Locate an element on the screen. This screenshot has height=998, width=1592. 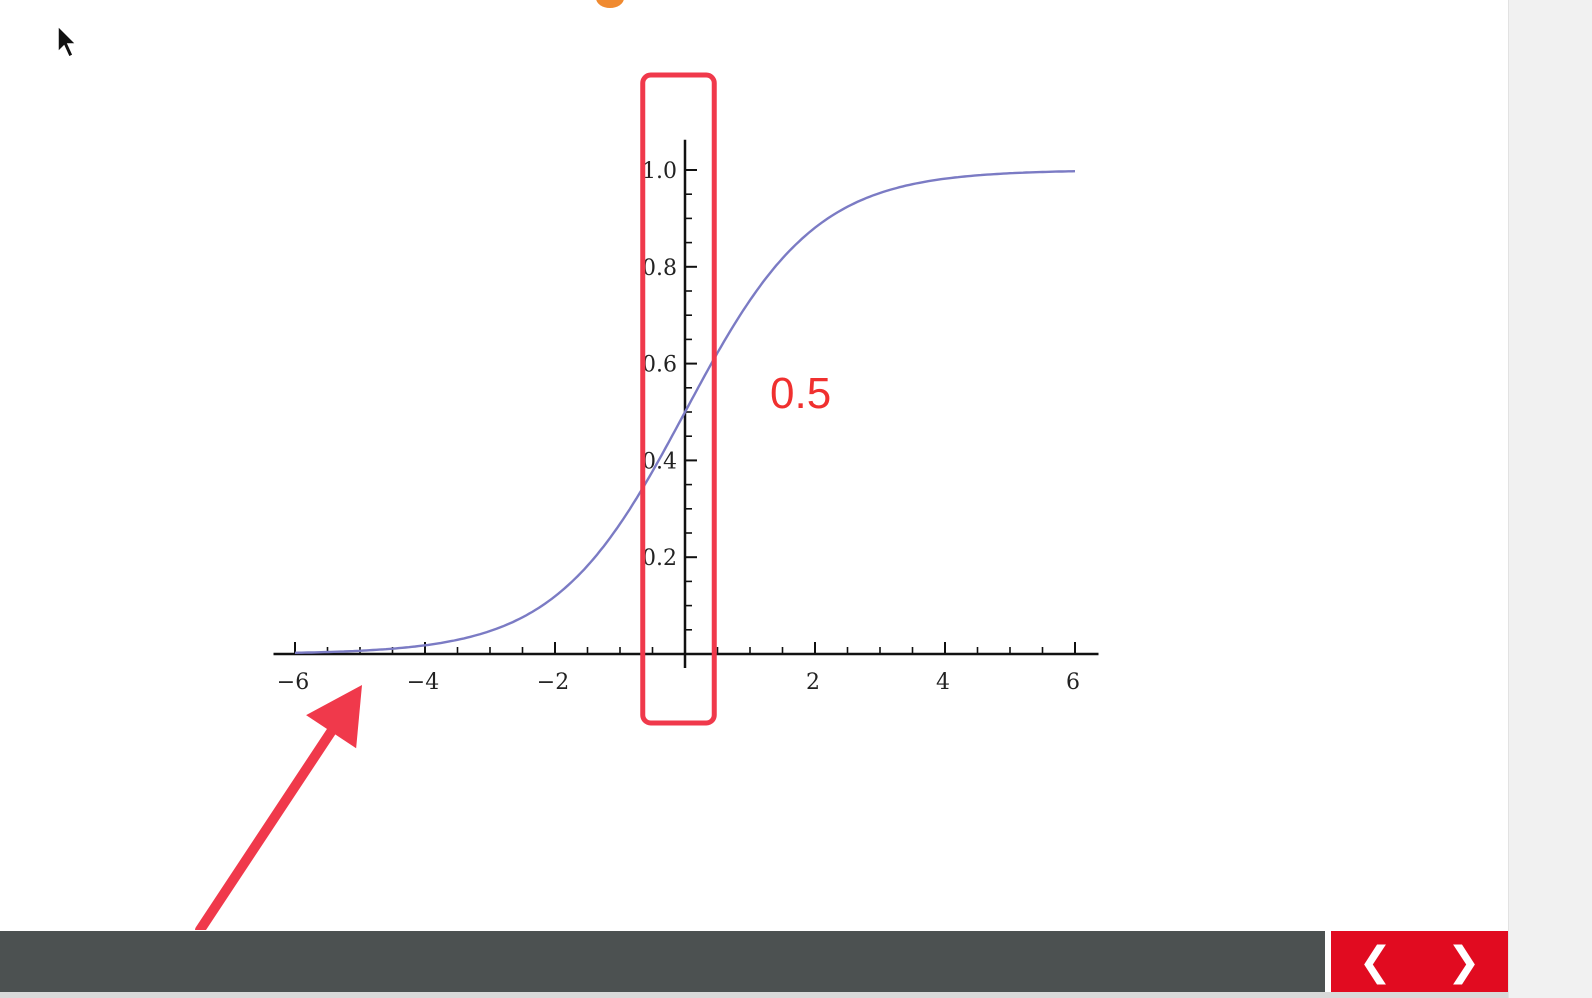
chevron-right-icon: ❯ is located at coordinates (1463, 961).